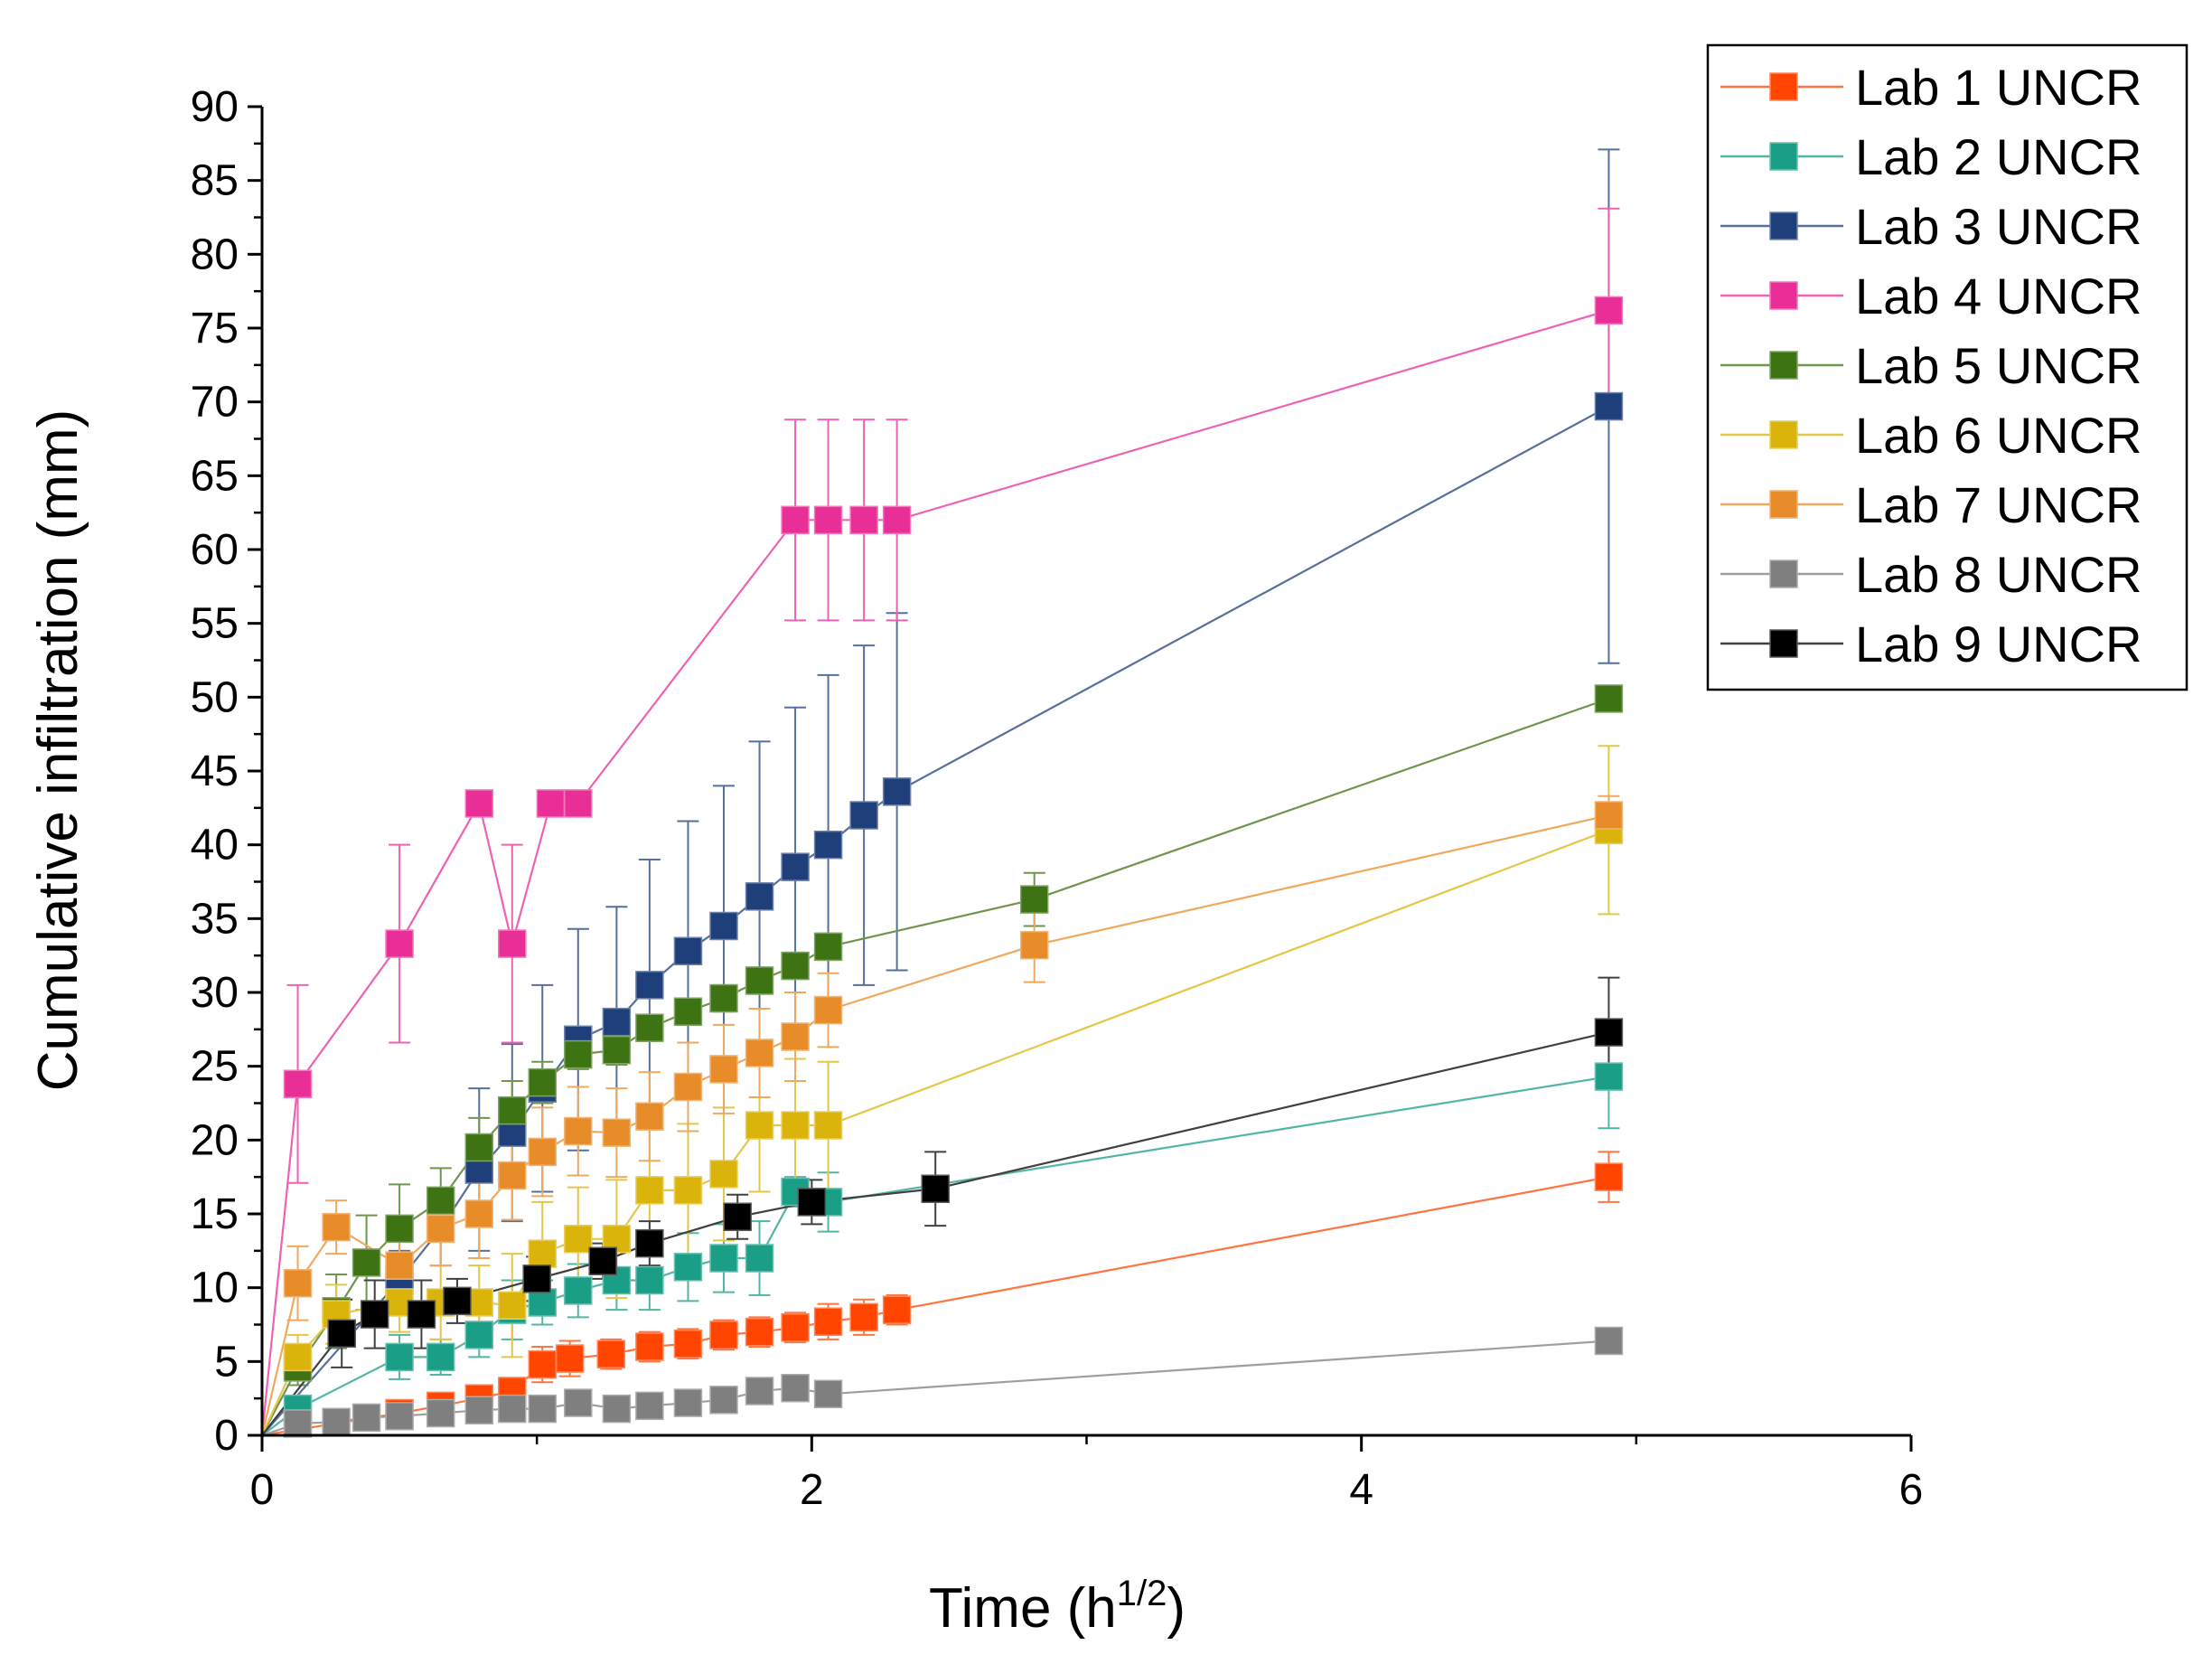 This screenshot has width=2212, height=1664. I want to click on legend-entry-lab-5-uncr: Lab 5 UNCR, so click(1931, 365).